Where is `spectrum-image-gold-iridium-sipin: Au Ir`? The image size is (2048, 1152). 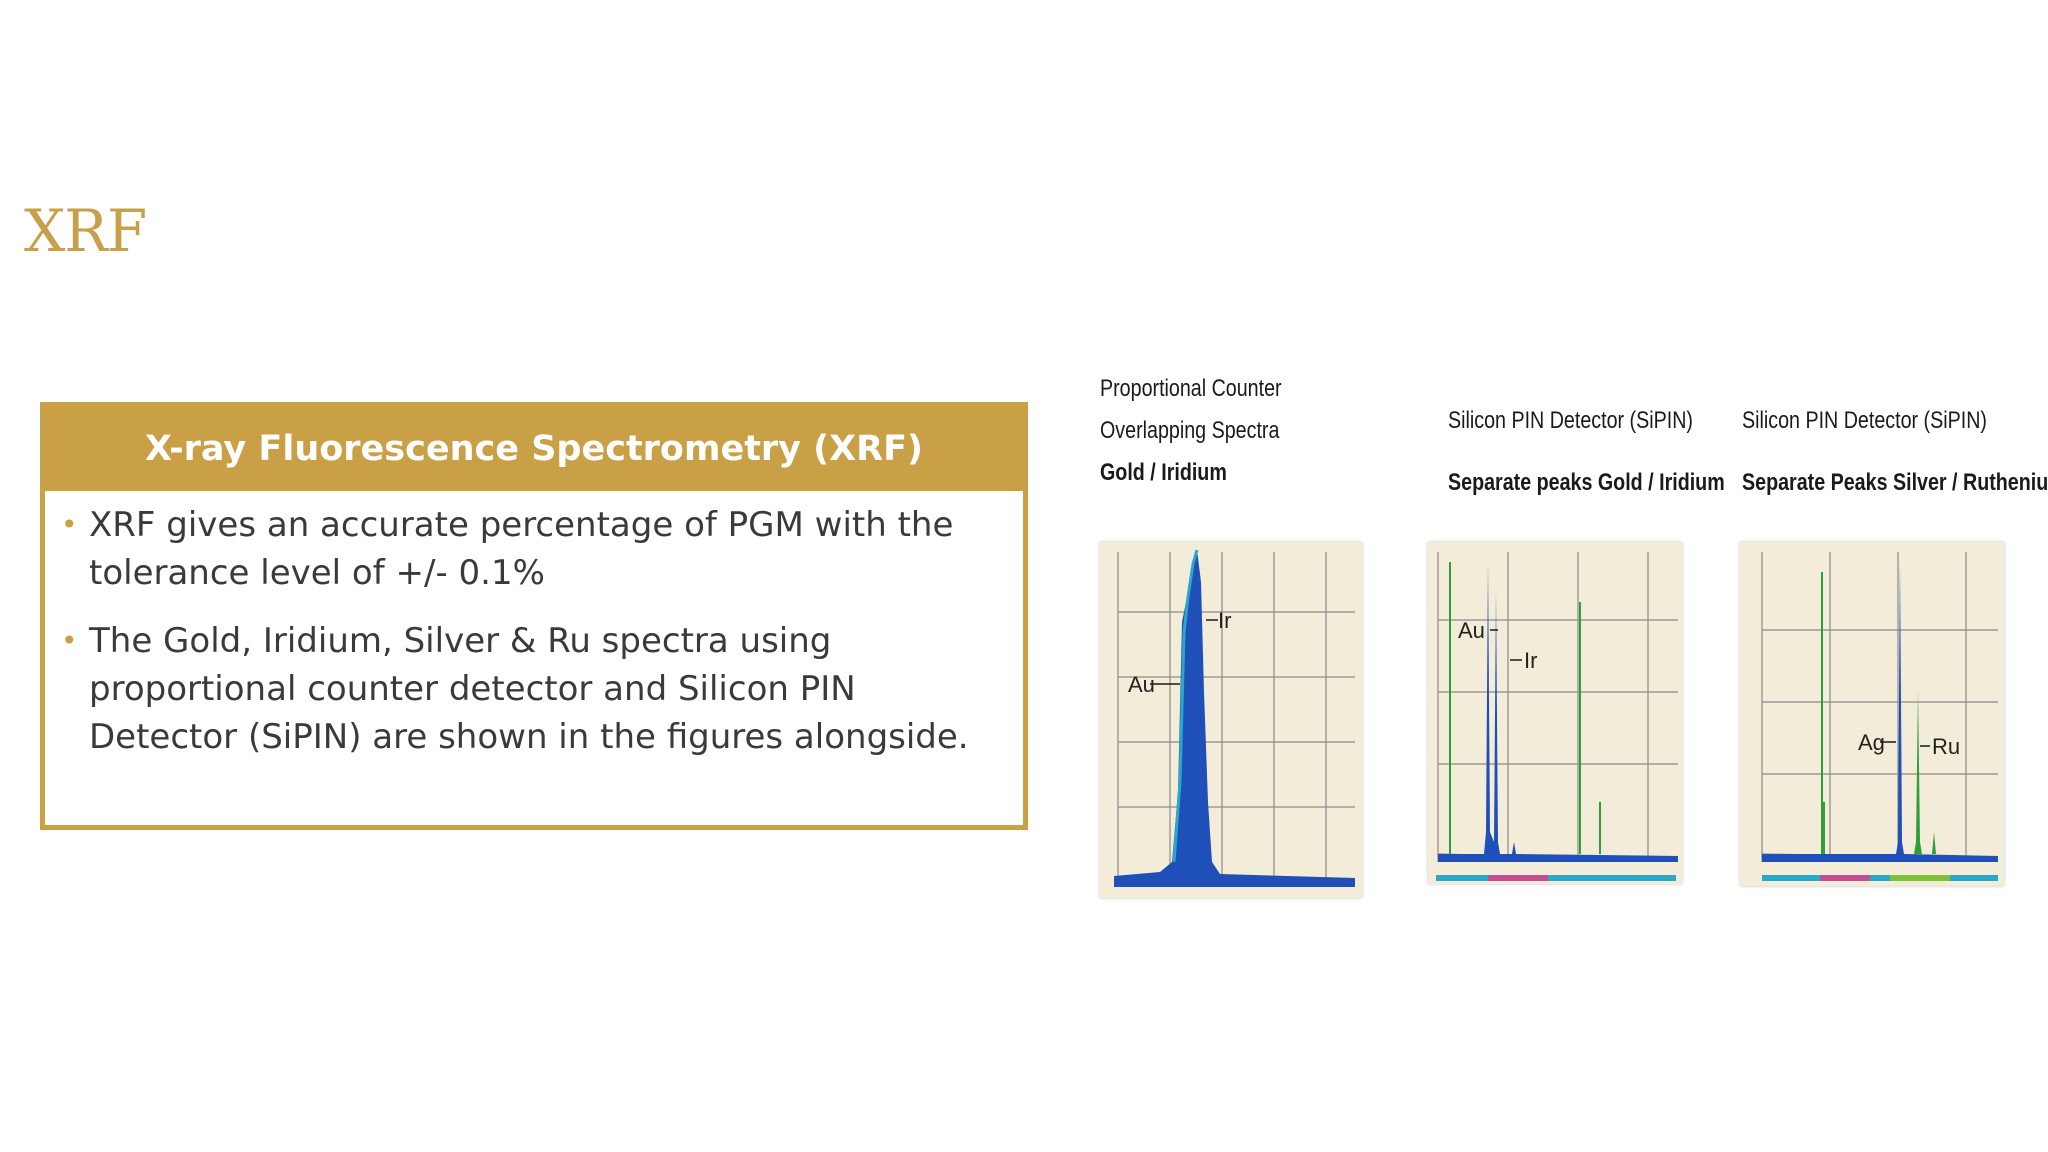
spectrum-image-gold-iridium-sipin: Au Ir is located at coordinates (1555, 713).